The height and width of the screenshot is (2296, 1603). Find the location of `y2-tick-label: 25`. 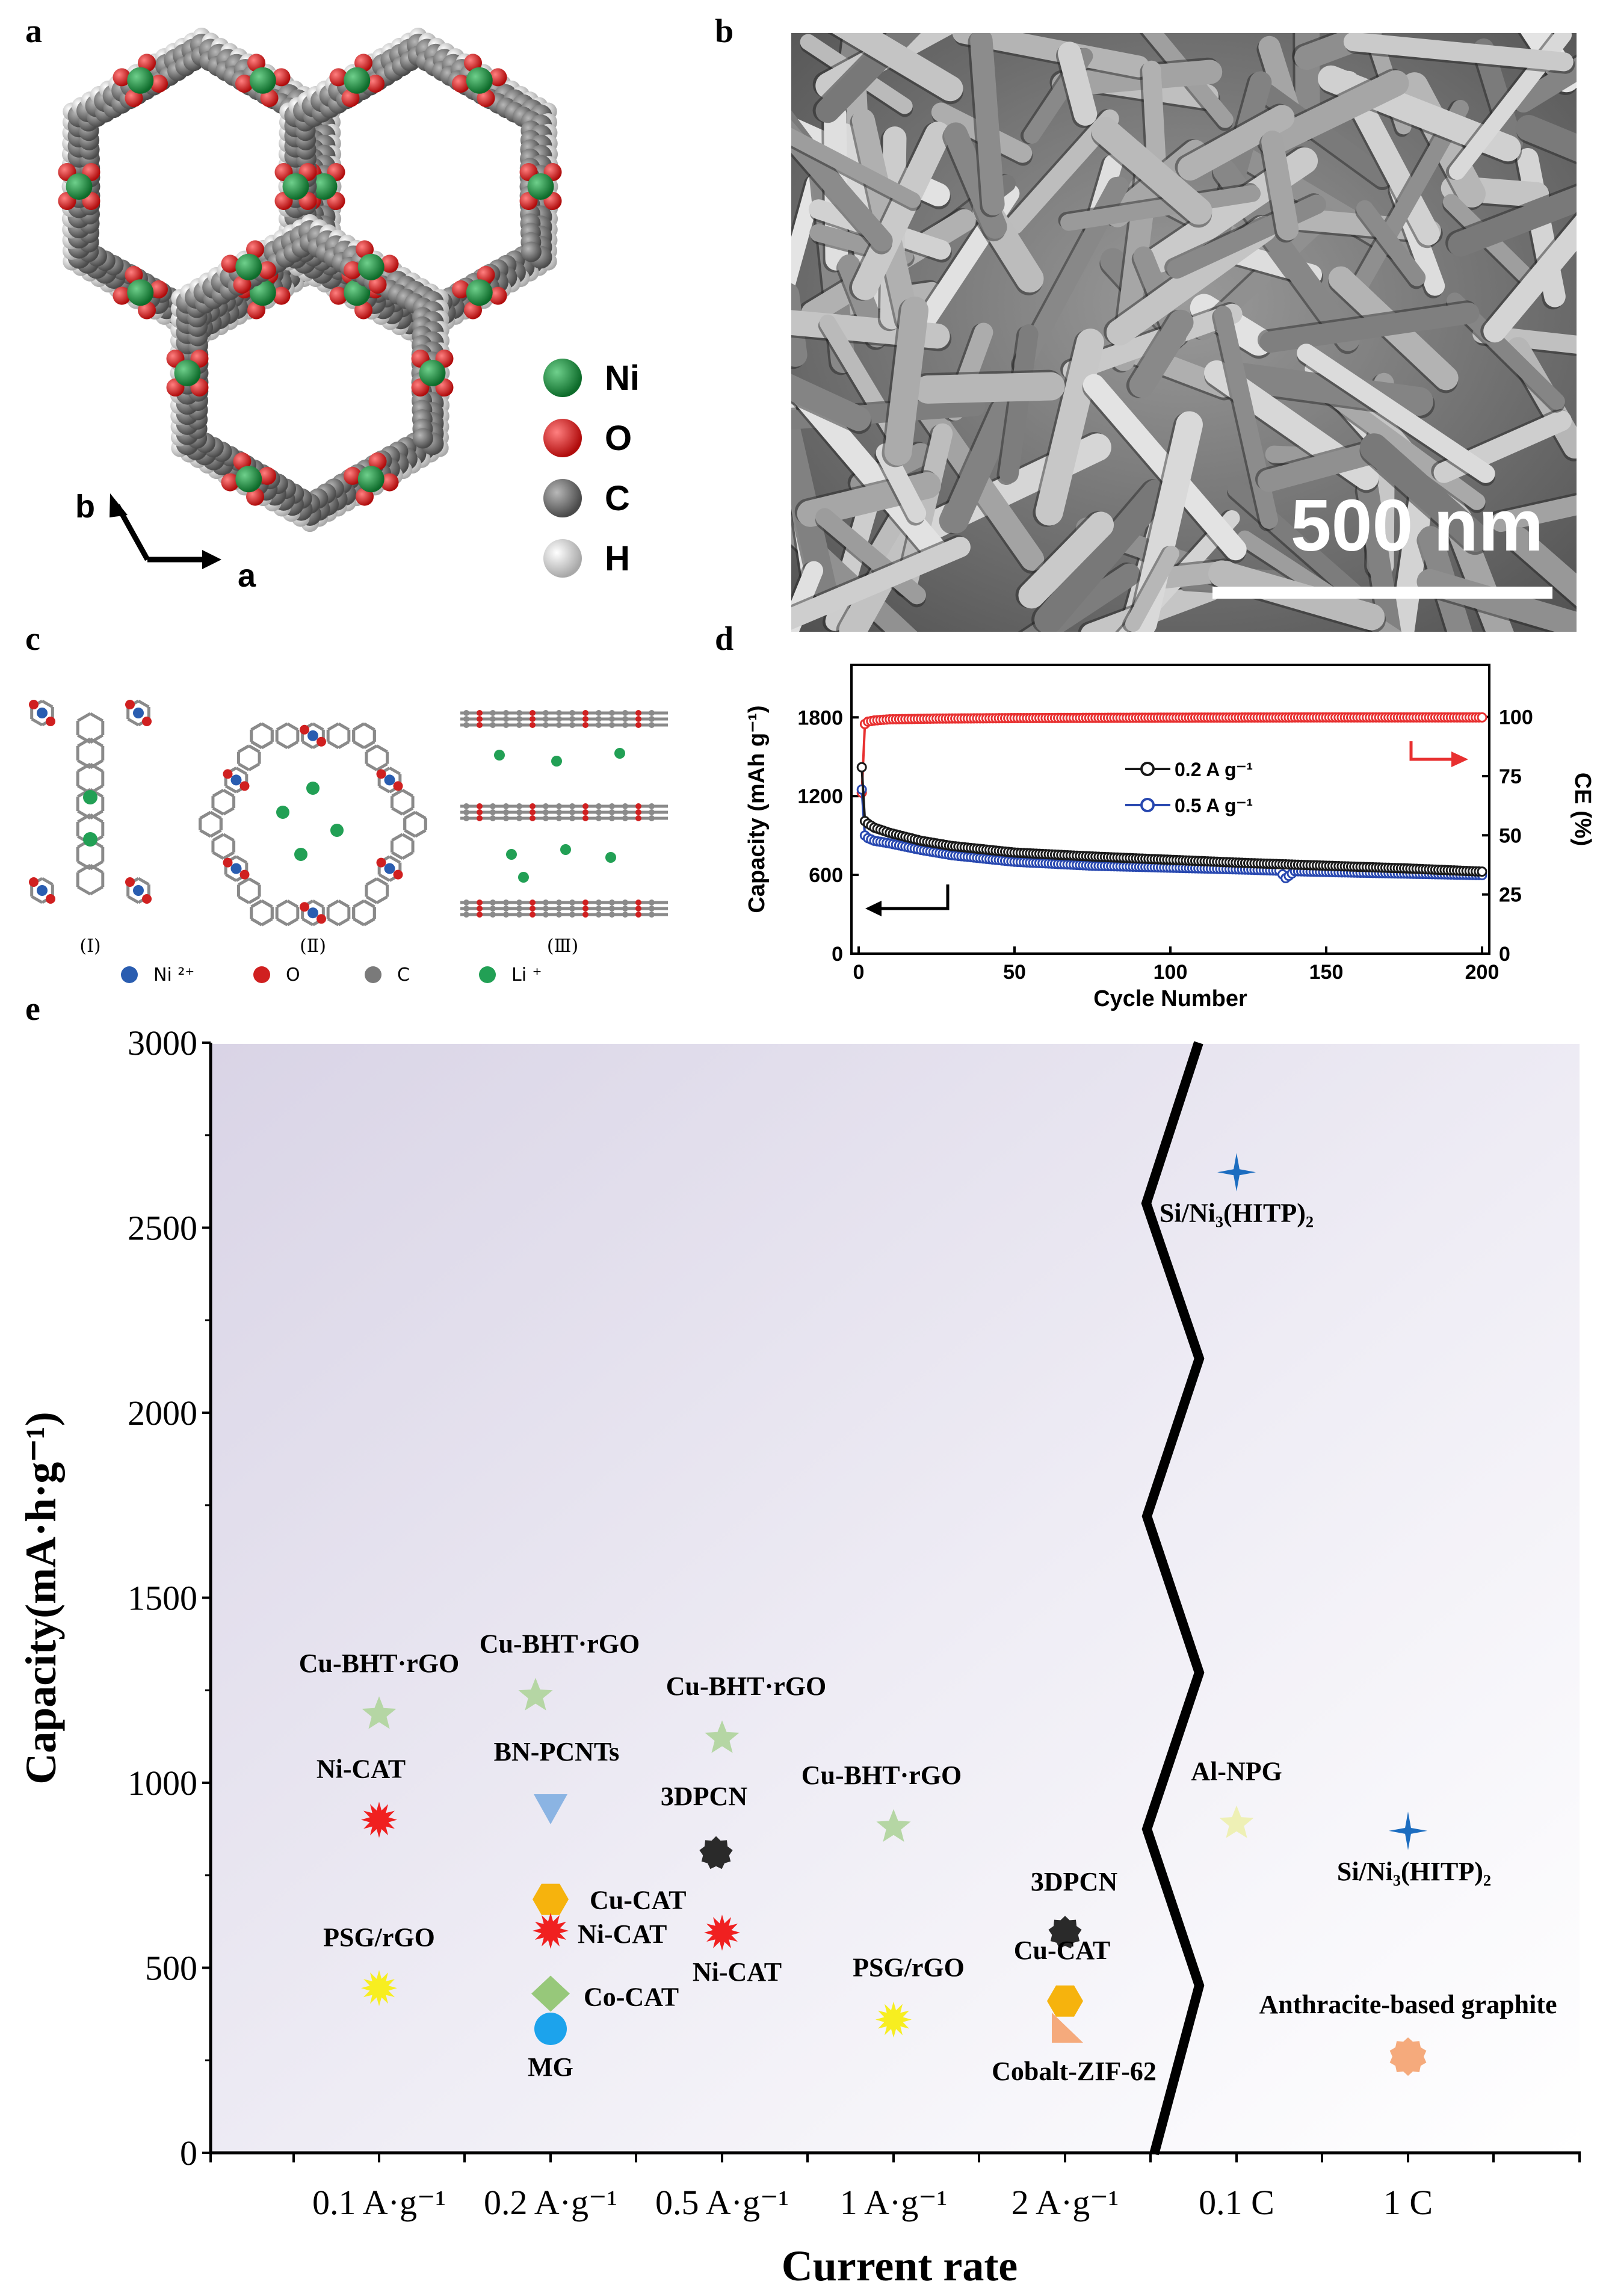

y2-tick-label: 25 is located at coordinates (1511, 895).